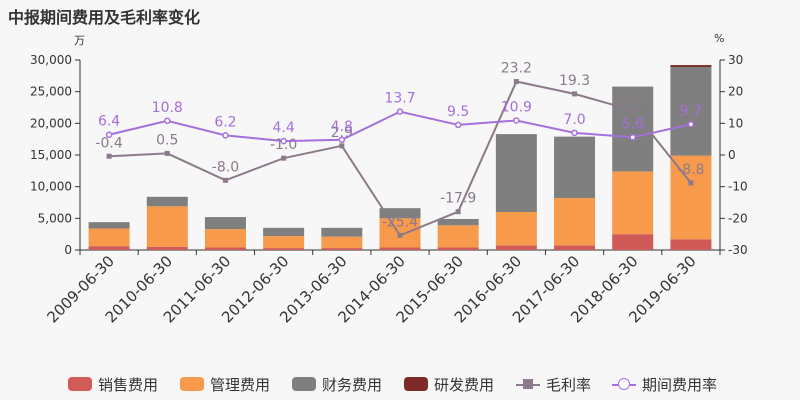 Image resolution: width=800 pixels, height=400 pixels. I want to click on data-label: 14.1, so click(632, 97).